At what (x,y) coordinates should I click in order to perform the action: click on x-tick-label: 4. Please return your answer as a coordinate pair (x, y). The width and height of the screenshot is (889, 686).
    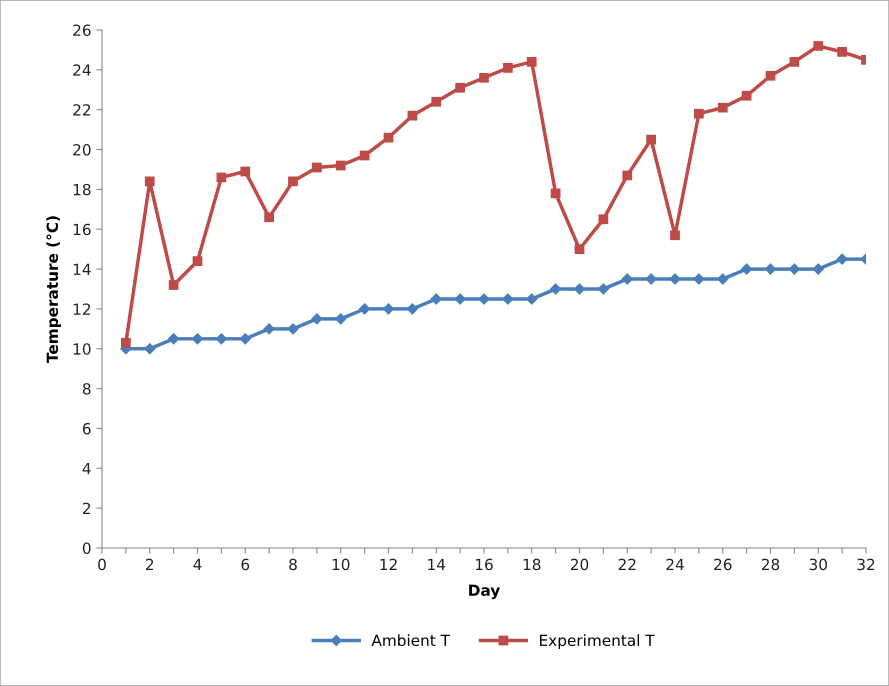
    Looking at the image, I should click on (197, 564).